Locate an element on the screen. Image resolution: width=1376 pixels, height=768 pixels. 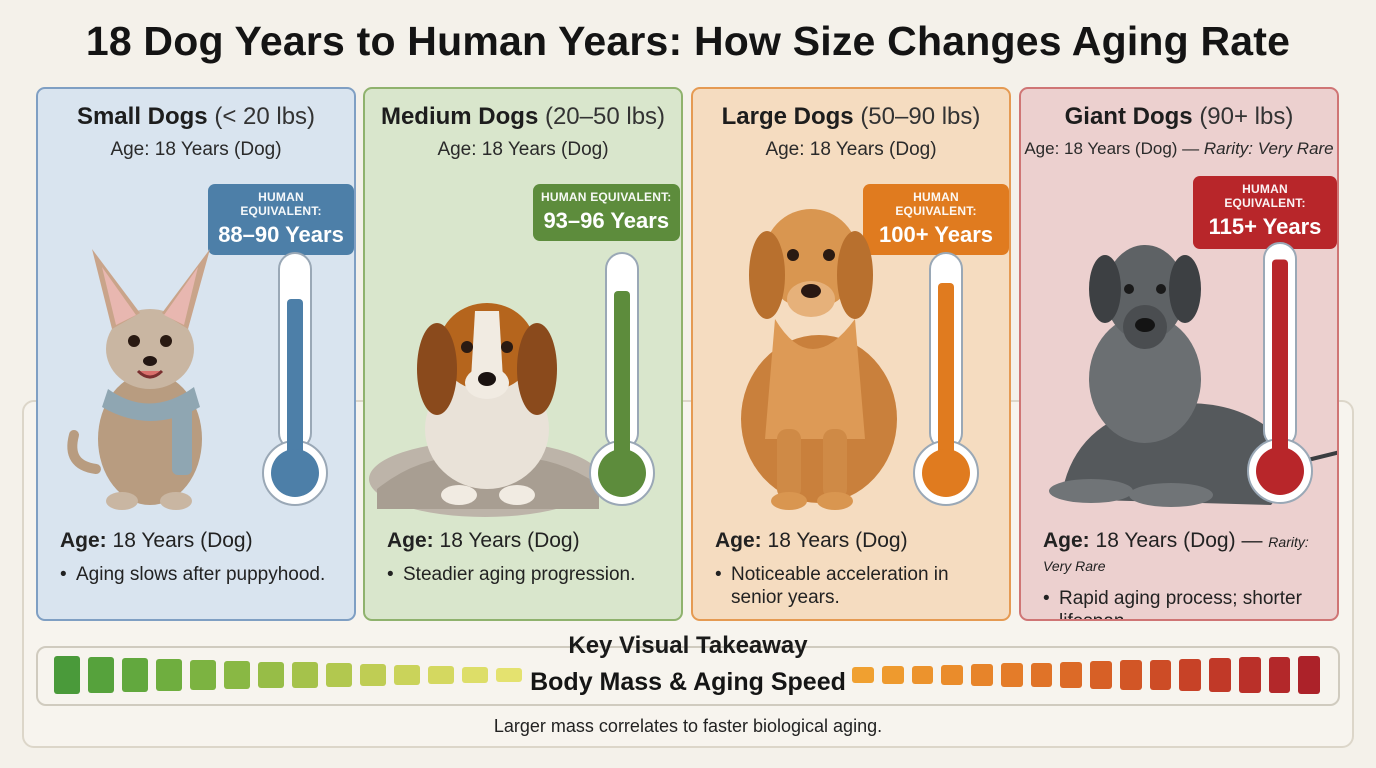
panel-title: Large Dogs (50–90 lbs) is located at coordinates (851, 116).